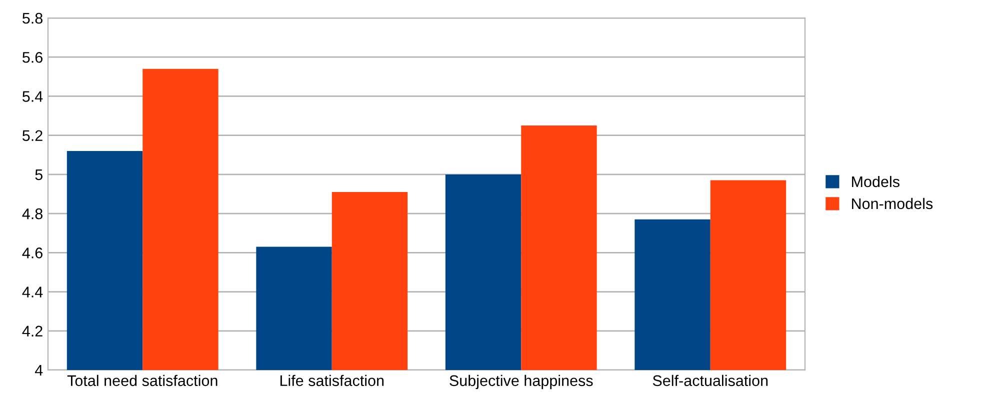  I want to click on y-tick-label: 4.8, so click(32, 214).